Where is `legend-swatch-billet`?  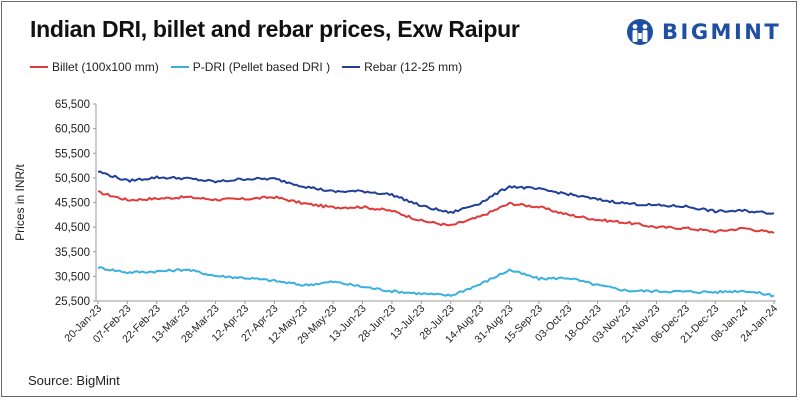 legend-swatch-billet is located at coordinates (39, 67).